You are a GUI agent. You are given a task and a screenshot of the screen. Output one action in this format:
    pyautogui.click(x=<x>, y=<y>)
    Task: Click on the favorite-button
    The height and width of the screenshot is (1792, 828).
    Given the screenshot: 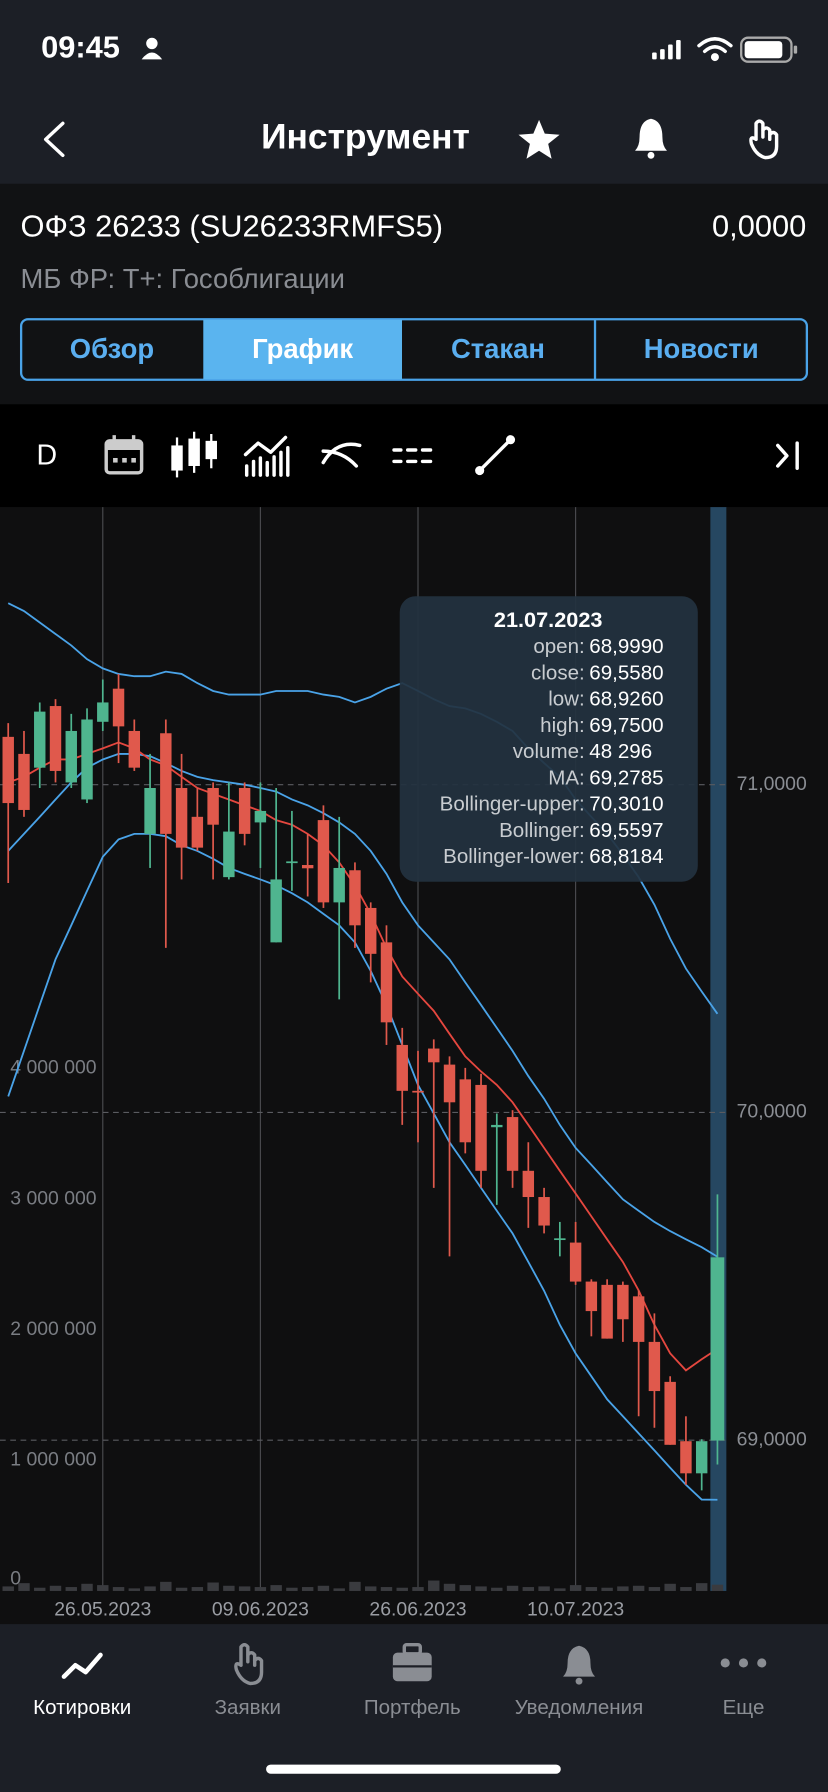 What is the action you would take?
    pyautogui.click(x=539, y=139)
    